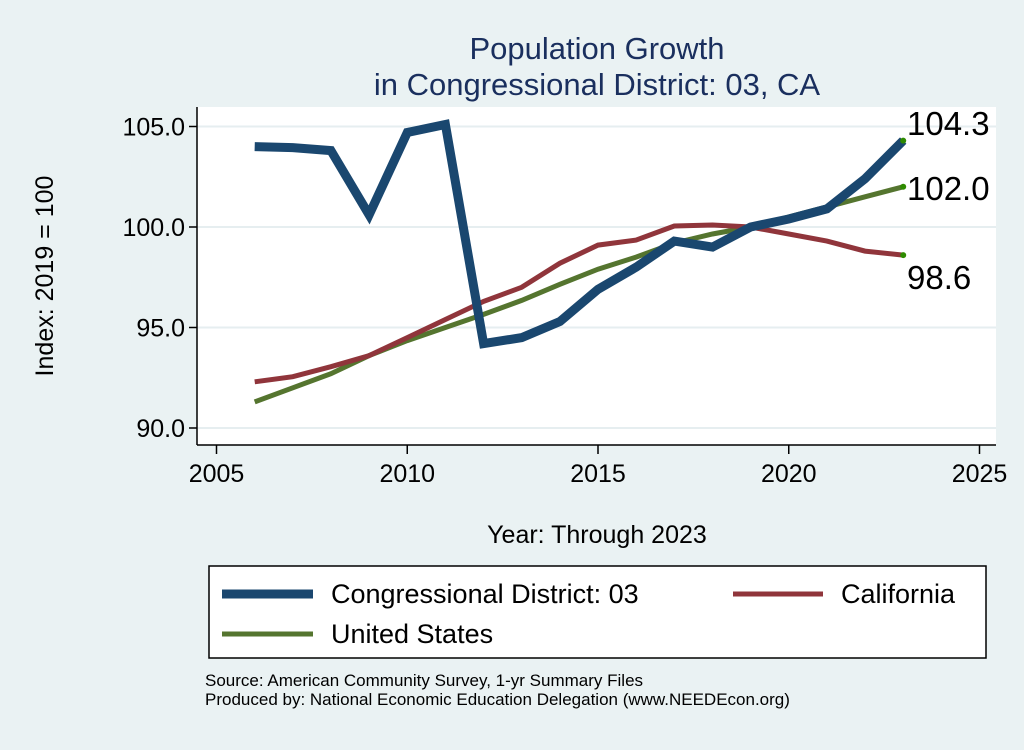  I want to click on y-tick-label: 100.0, so click(153, 228).